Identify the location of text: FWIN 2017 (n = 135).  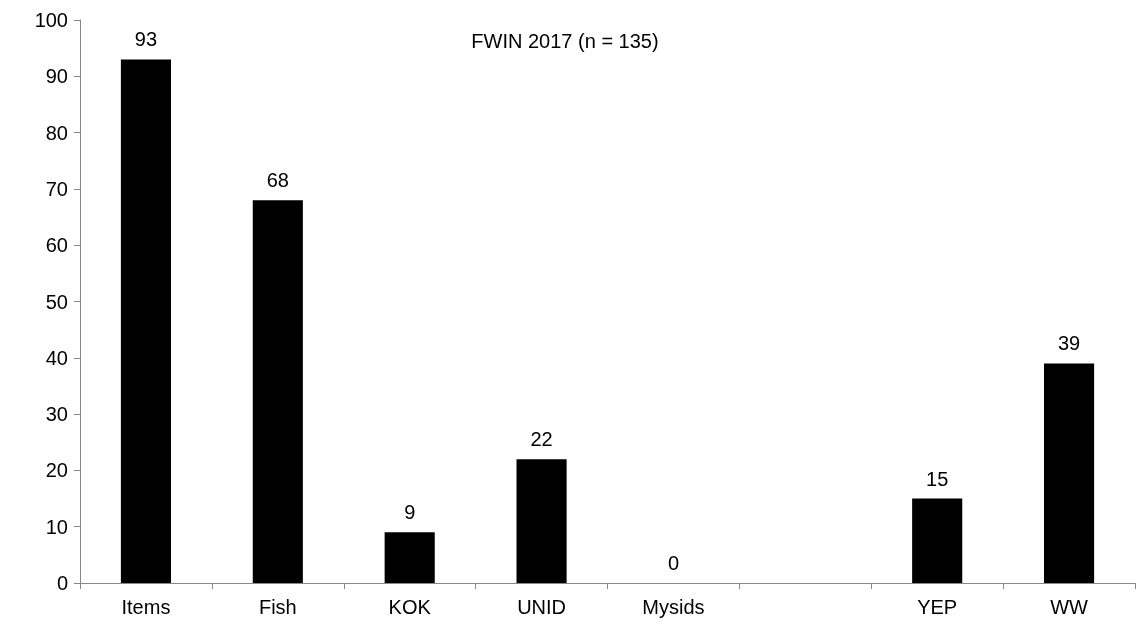
(565, 41).